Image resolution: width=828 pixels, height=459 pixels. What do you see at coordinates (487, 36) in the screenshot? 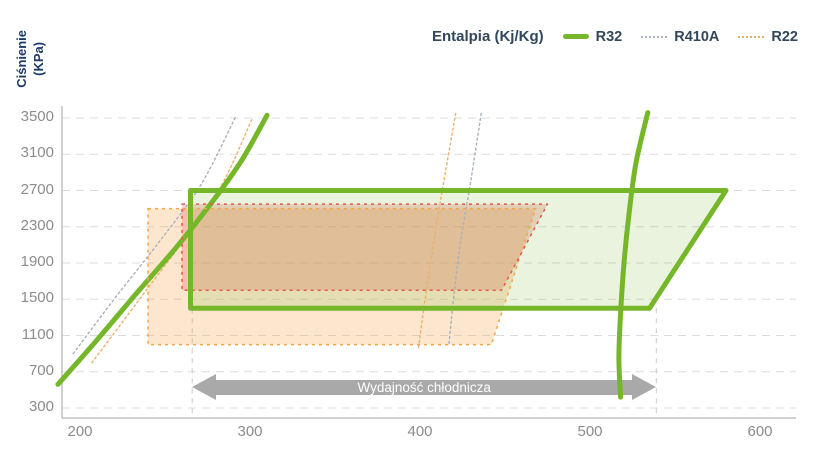
I see `legend-title: Entalpia (Kj/Kg)` at bounding box center [487, 36].